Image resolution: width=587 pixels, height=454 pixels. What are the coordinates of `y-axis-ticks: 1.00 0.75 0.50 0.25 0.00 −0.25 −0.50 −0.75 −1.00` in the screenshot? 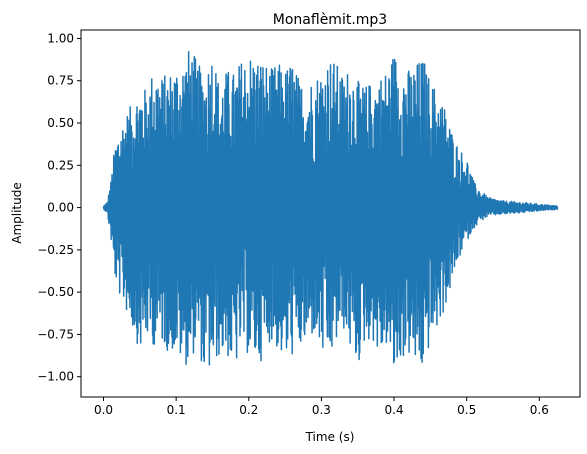 It's located at (59, 207).